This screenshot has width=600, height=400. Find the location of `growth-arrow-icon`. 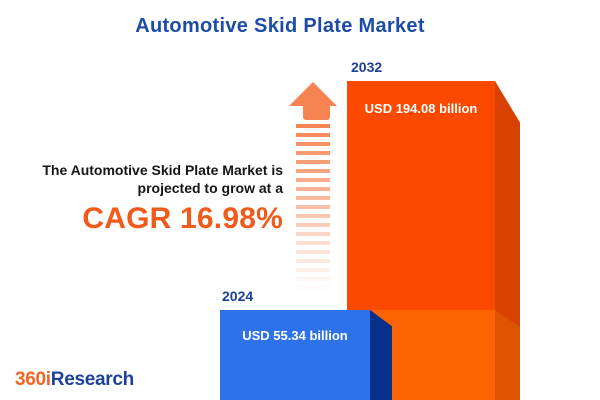

growth-arrow-icon is located at coordinates (313, 94).